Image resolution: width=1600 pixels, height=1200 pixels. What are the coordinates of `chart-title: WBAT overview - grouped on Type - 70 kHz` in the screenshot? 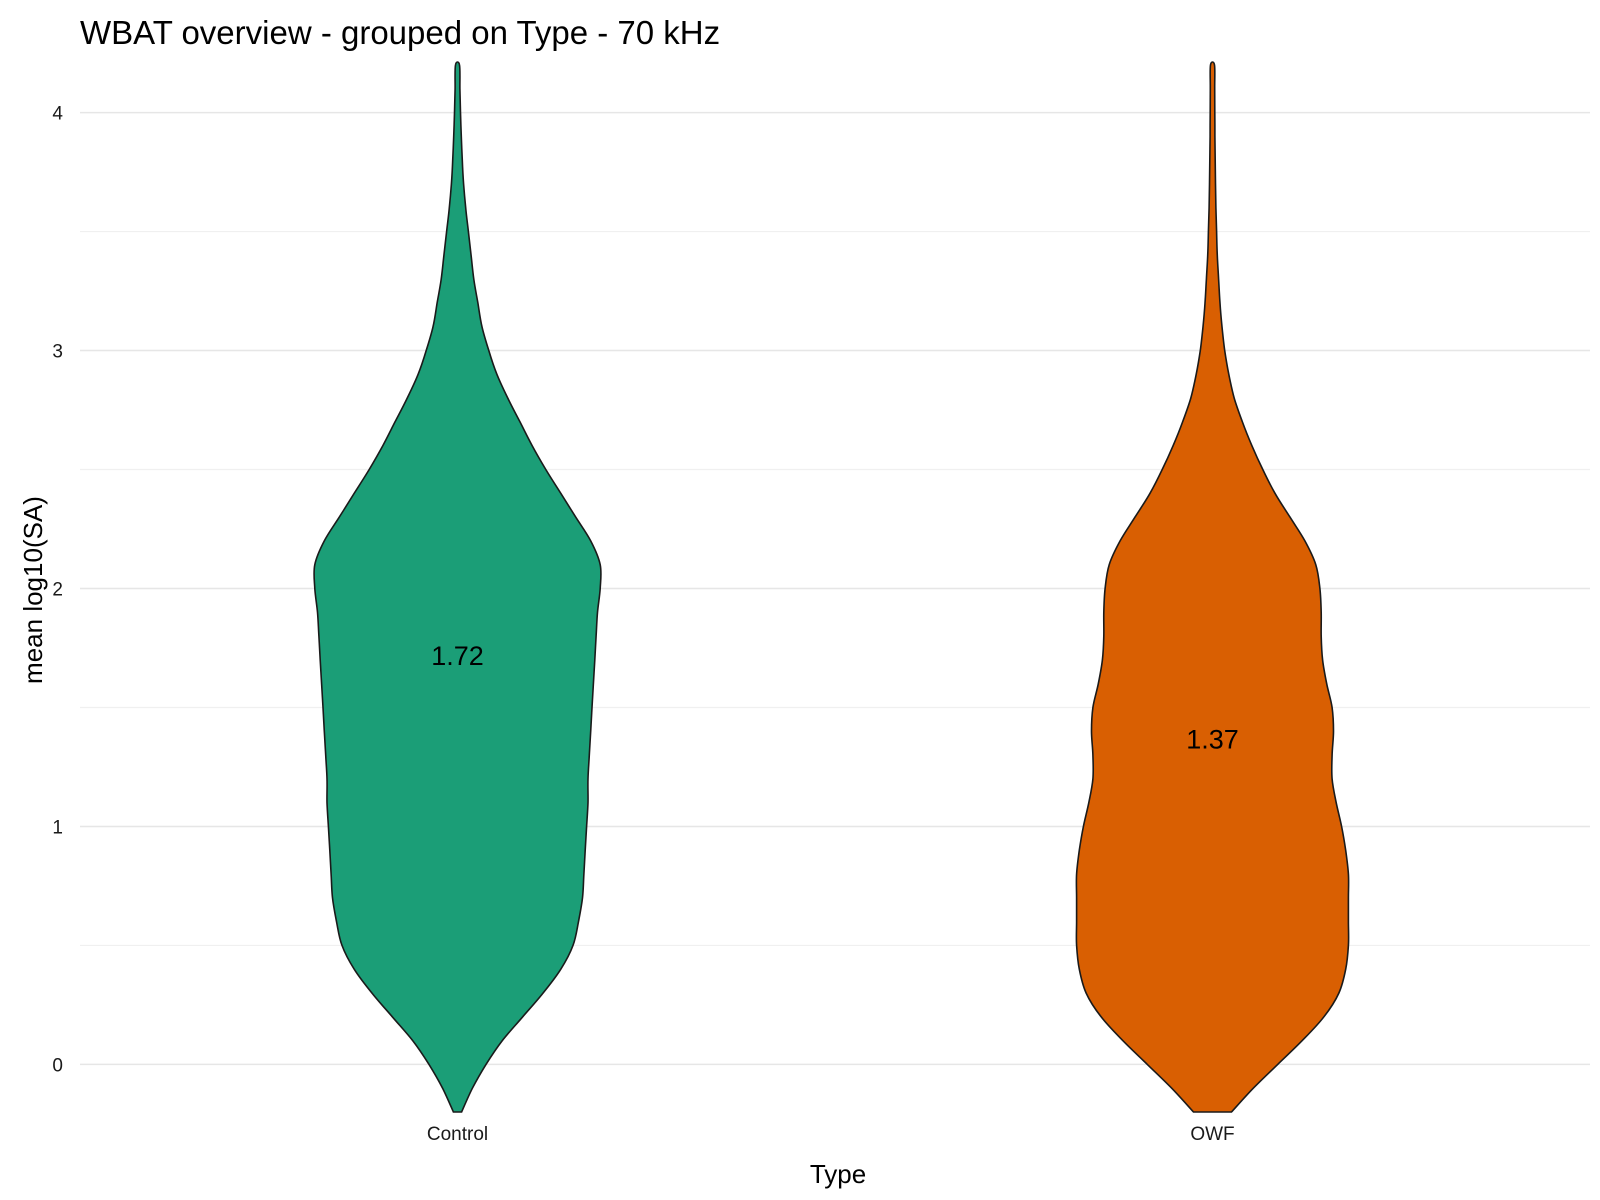 It's located at (400, 32).